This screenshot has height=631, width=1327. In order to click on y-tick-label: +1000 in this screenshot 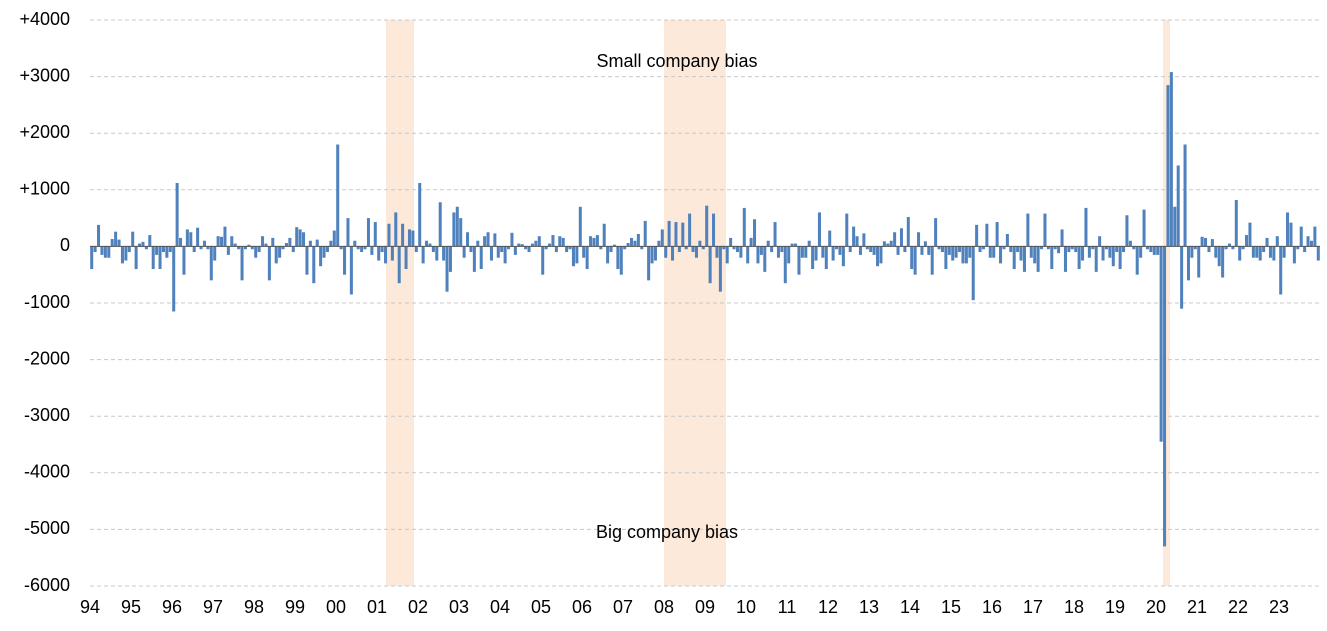, I will do `click(44, 189)`.